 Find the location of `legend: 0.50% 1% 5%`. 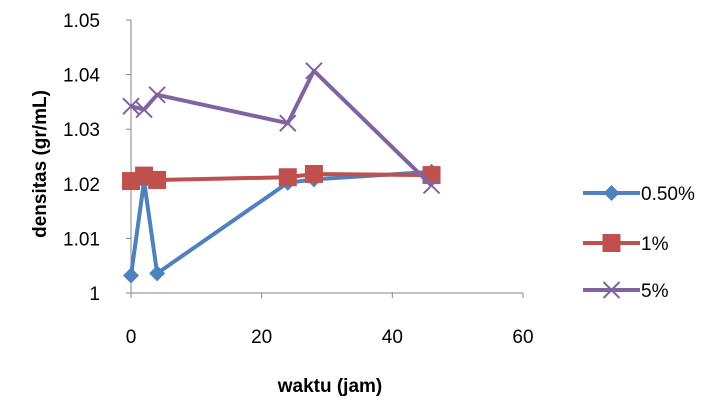

legend: 0.50% 1% 5% is located at coordinates (639, 243).